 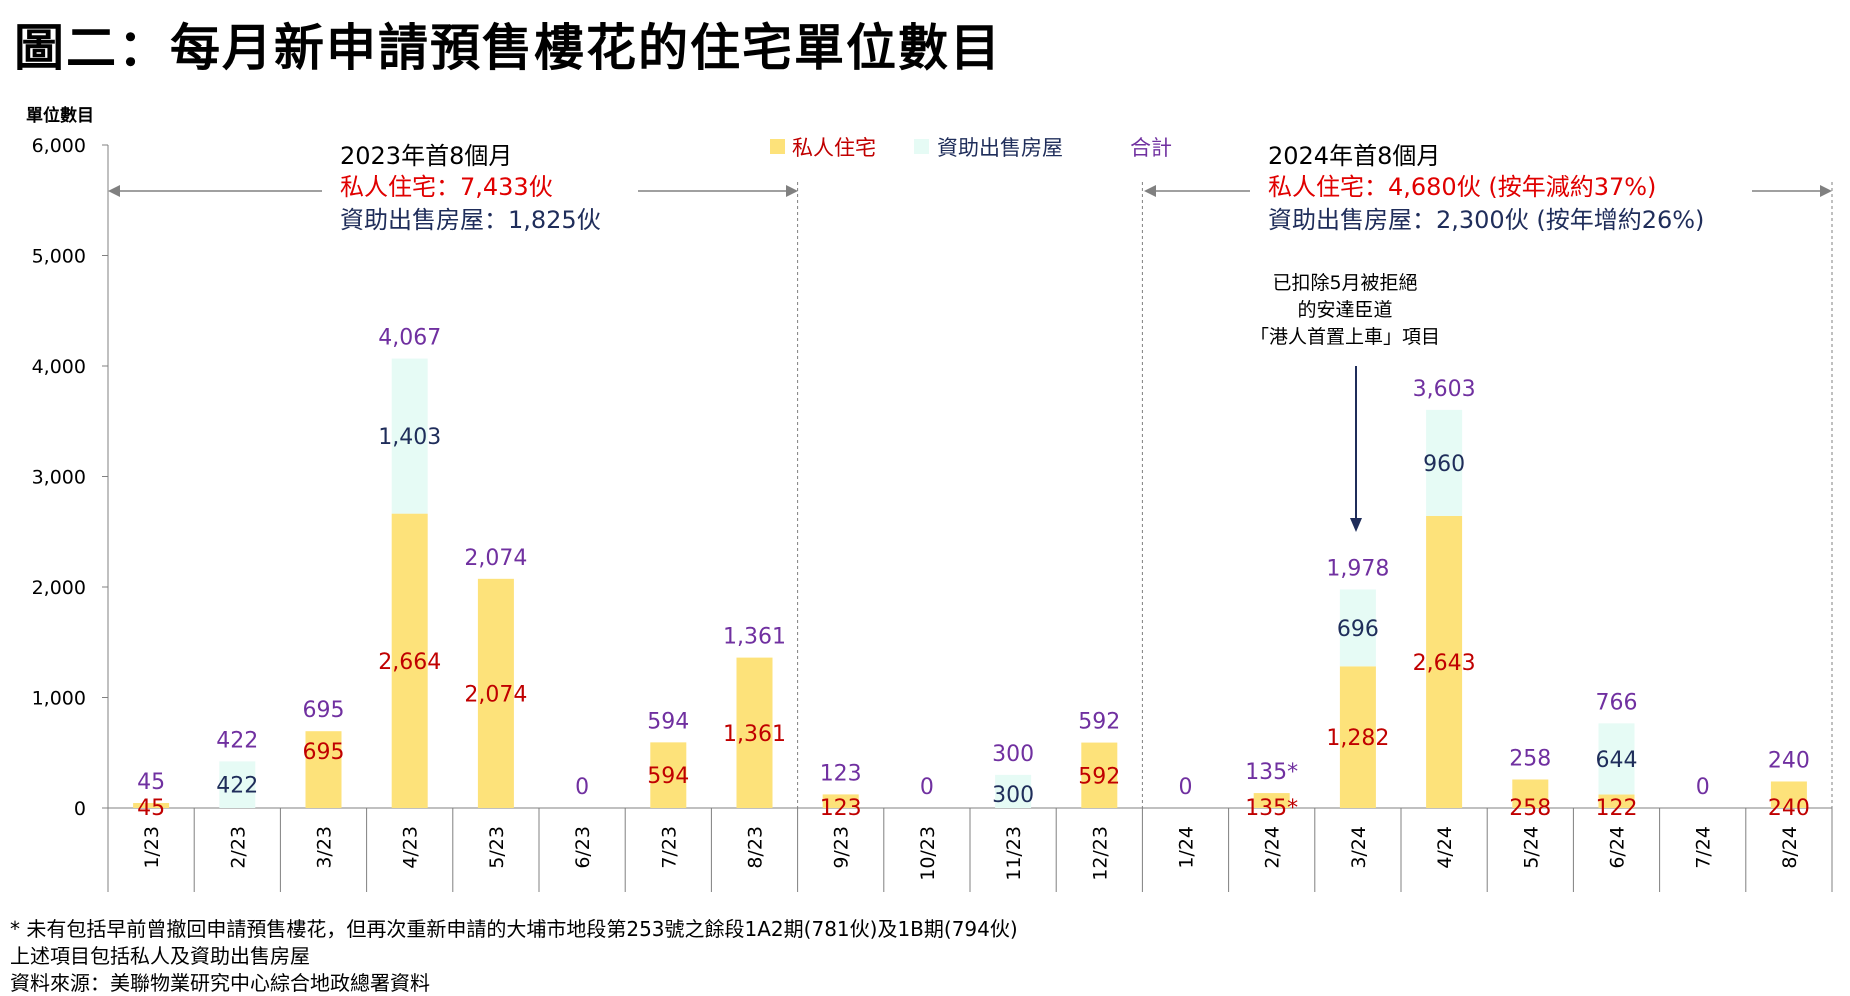 What do you see at coordinates (1618, 847) in the screenshot?
I see `x-tick-label: 6/24` at bounding box center [1618, 847].